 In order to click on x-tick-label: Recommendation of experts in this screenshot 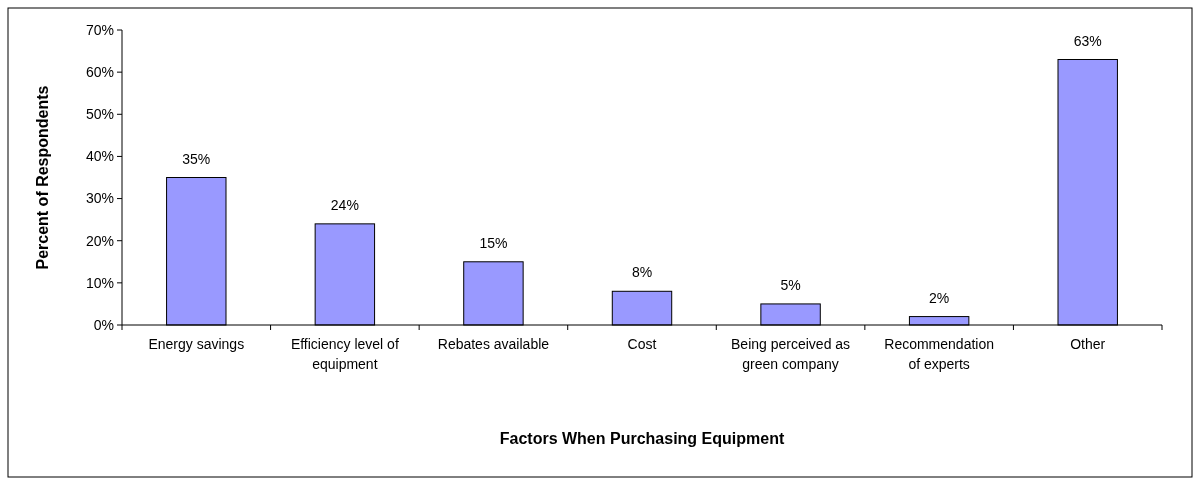, I will do `click(939, 354)`.